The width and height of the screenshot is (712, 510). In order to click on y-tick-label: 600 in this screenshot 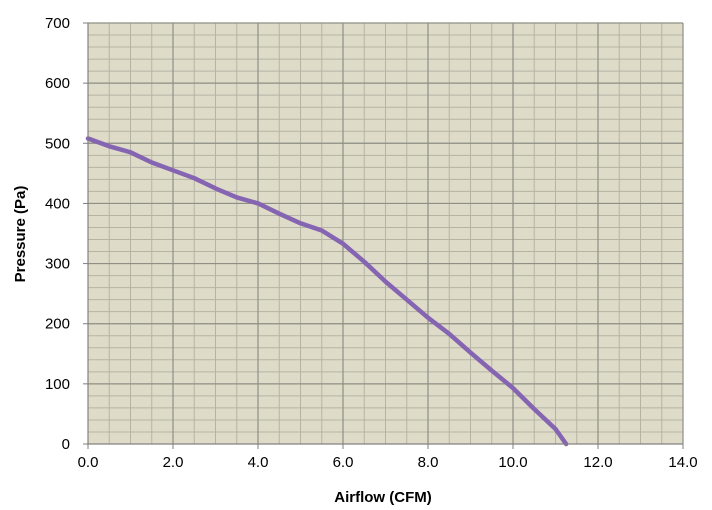, I will do `click(57, 83)`.